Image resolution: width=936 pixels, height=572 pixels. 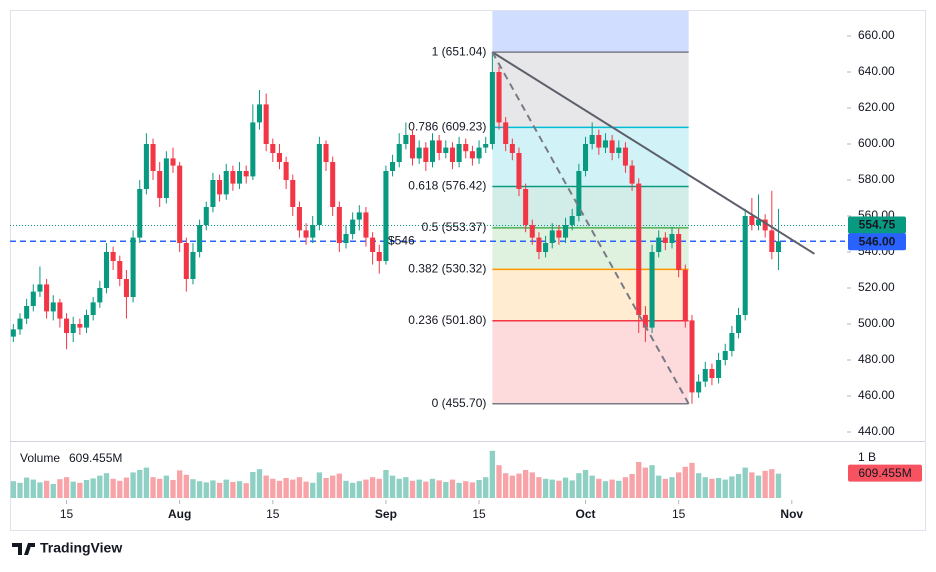 I want to click on fib-label: 0.236 (501.80), so click(x=447, y=320).